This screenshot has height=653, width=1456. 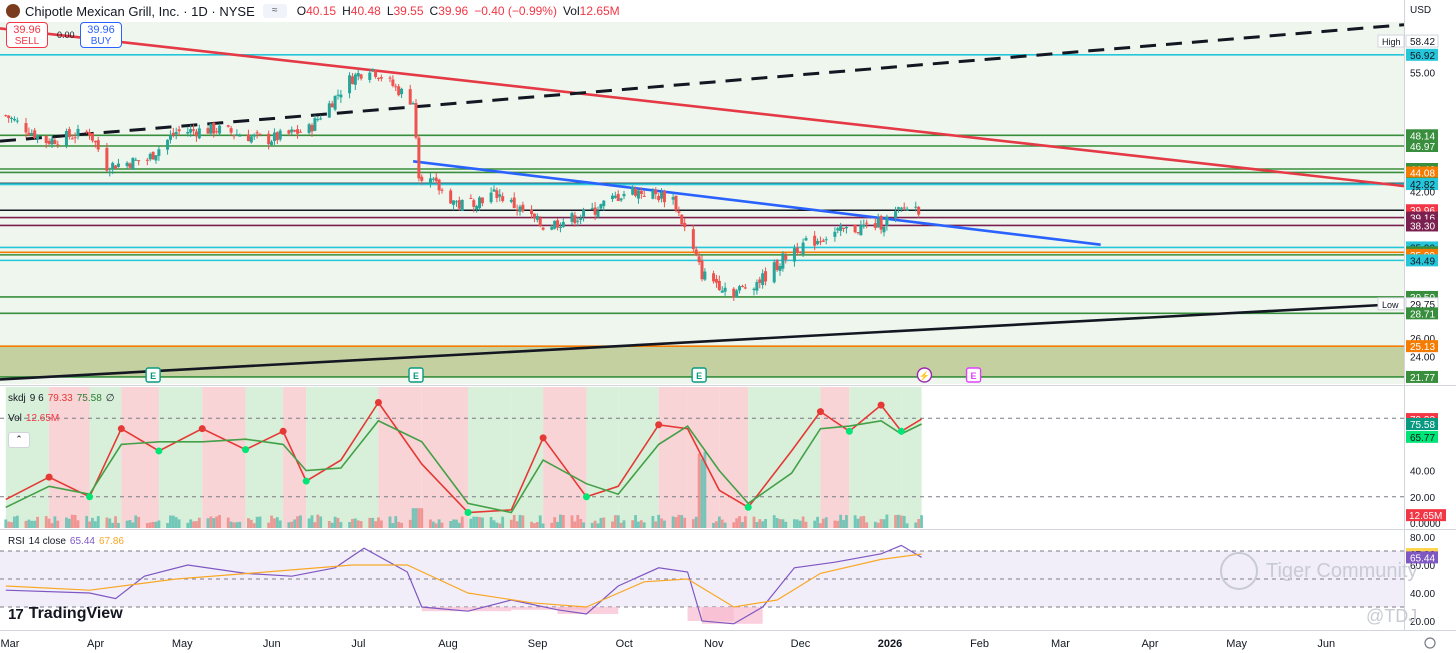 I want to click on skdj-legend: skdj 9 6 79.33 75.58 ∅, so click(x=63, y=398).